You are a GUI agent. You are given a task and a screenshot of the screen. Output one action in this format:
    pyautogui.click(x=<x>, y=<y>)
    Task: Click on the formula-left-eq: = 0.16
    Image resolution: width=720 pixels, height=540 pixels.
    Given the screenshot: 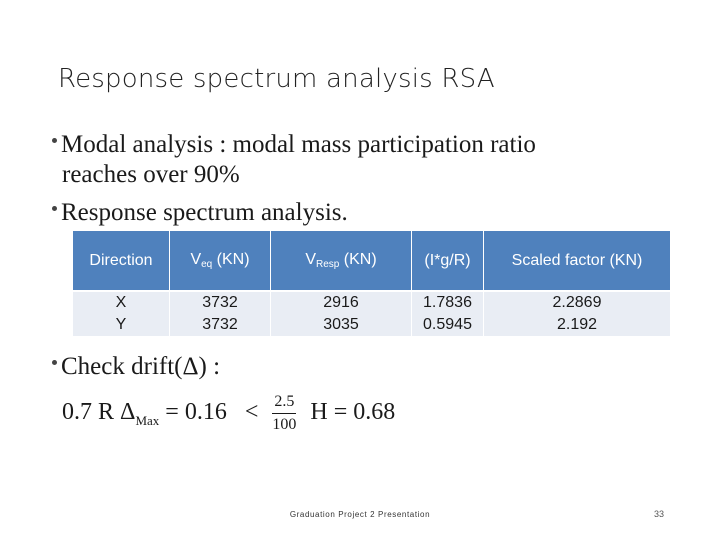 What is the action you would take?
    pyautogui.click(x=193, y=412)
    